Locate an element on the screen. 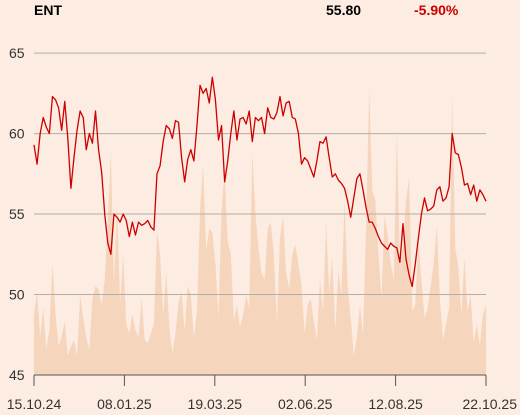 This screenshot has width=520, height=415. x-tick-label: 15.10.24 is located at coordinates (34, 404).